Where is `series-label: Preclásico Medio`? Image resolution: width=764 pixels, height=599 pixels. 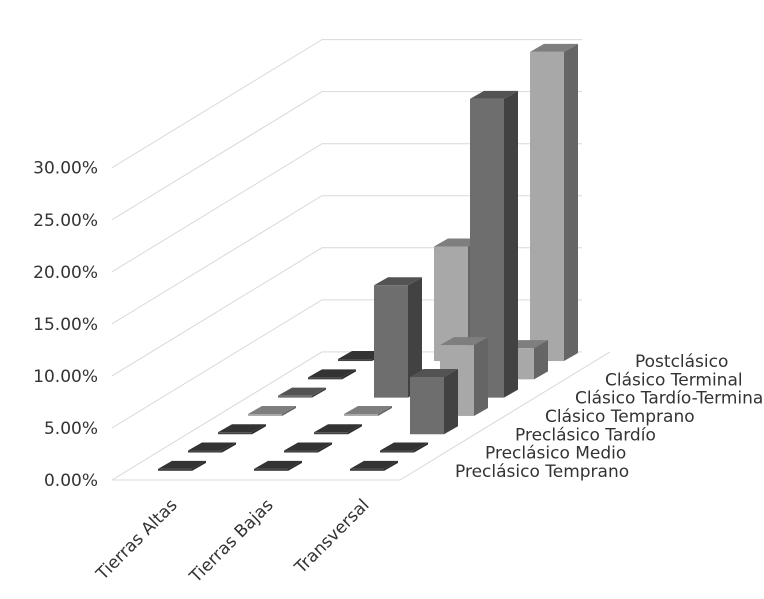
series-label: Preclásico Medio is located at coordinates (555, 454).